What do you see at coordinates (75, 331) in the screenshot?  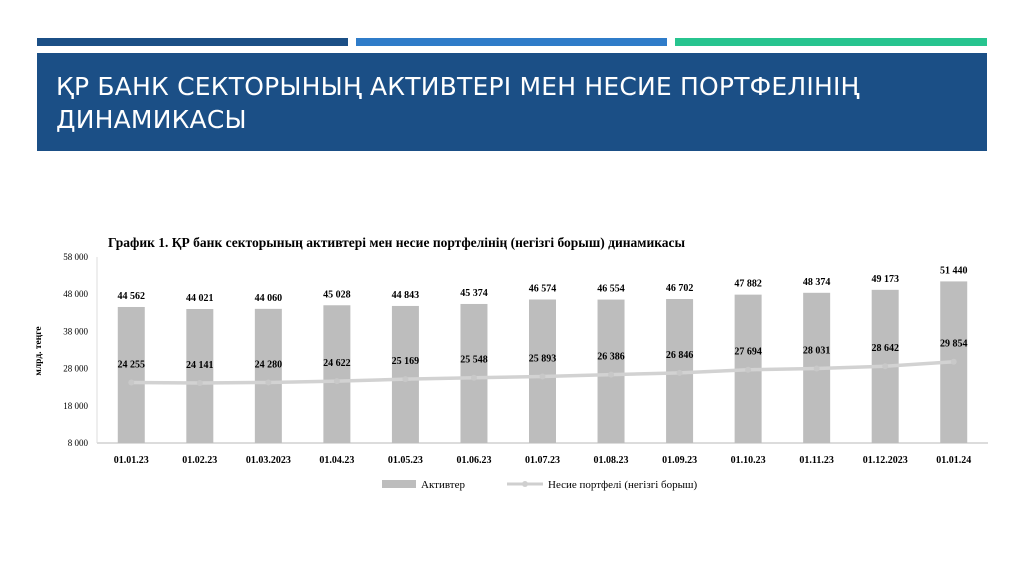 I see `y-tick-label: 38 000` at bounding box center [75, 331].